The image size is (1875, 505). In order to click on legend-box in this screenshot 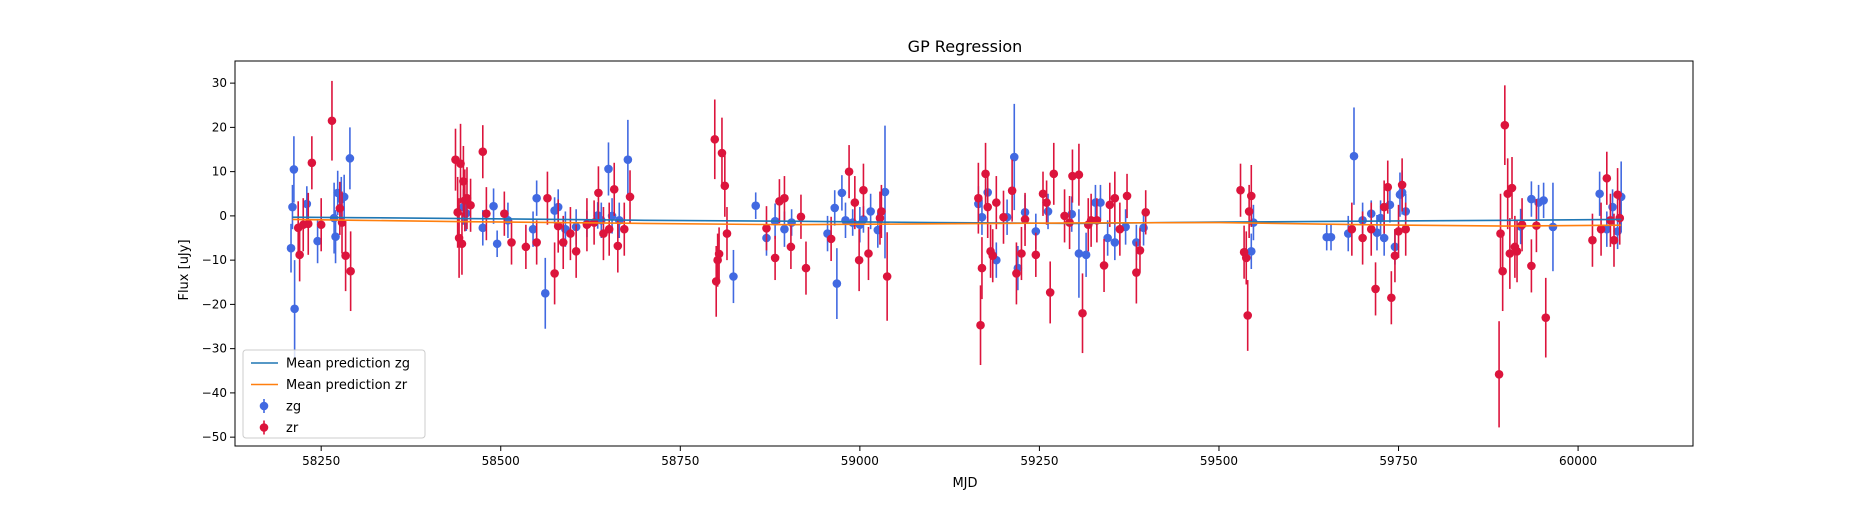, I will do `click(334, 394)`.